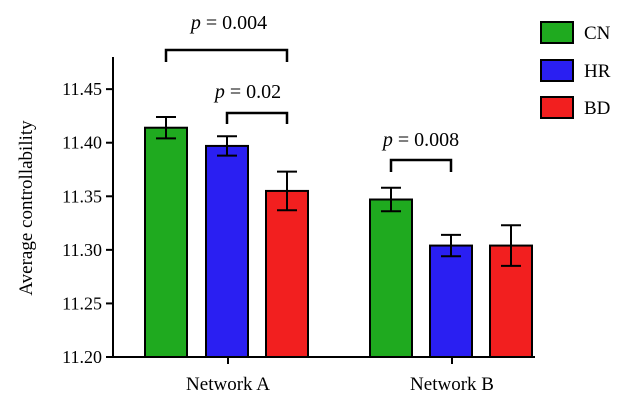  Describe the element at coordinates (87, 223) in the screenshot. I see `y-ticks: 11.20 11.25 11.30 11.35 11.40 11.45` at that location.